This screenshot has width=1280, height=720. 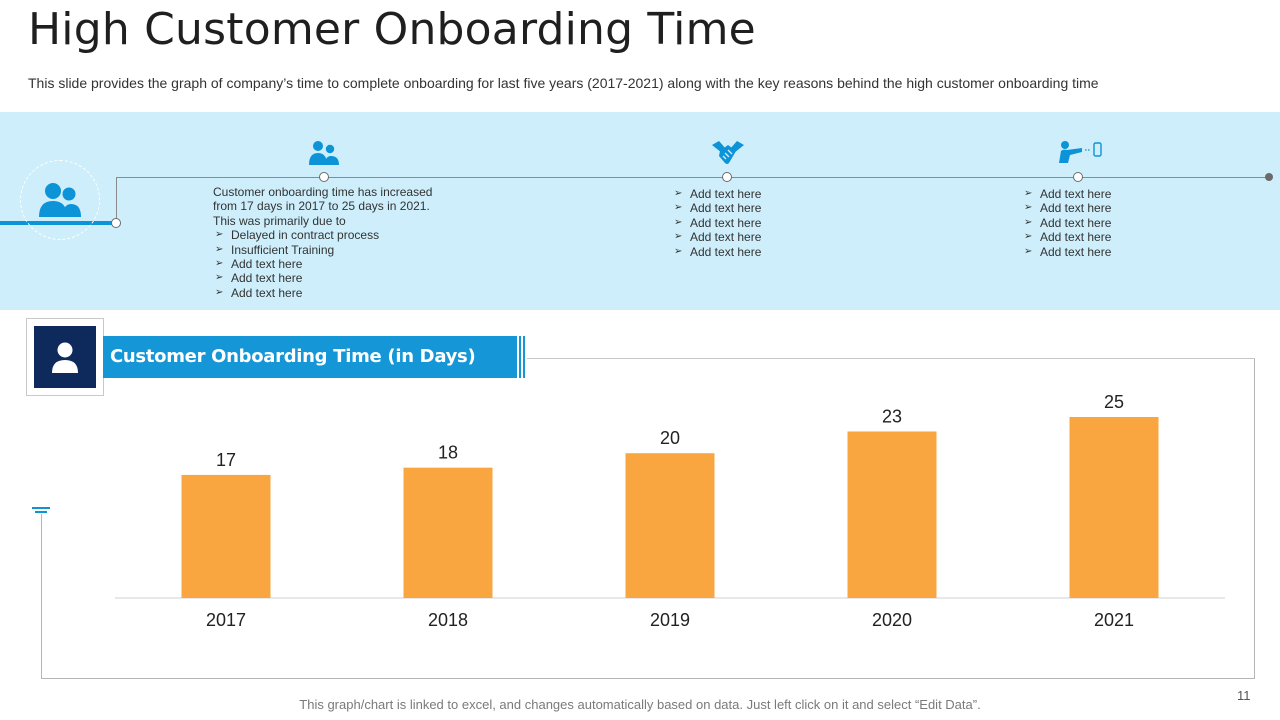 I want to click on timeline-start-dot, so click(x=116, y=223).